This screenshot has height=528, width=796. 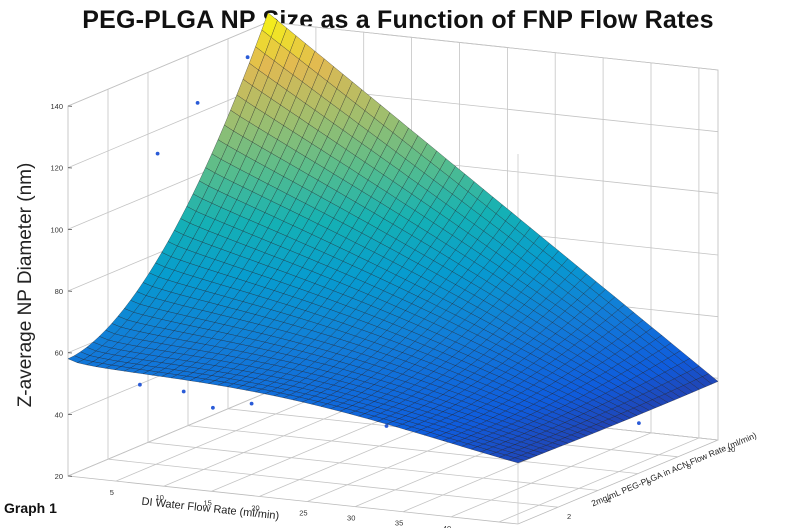 What do you see at coordinates (447, 526) in the screenshot?
I see `x-tick-label: 40` at bounding box center [447, 526].